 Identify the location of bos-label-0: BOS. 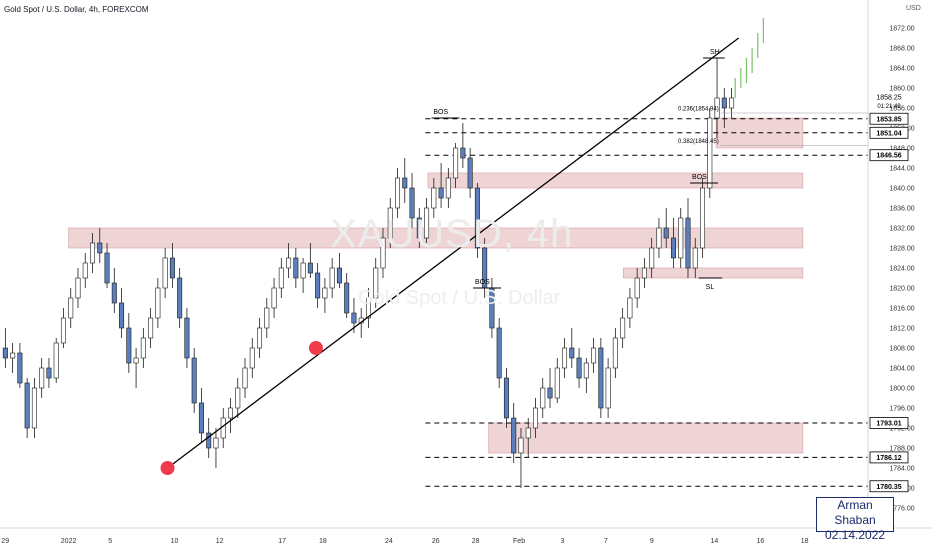
(440, 112).